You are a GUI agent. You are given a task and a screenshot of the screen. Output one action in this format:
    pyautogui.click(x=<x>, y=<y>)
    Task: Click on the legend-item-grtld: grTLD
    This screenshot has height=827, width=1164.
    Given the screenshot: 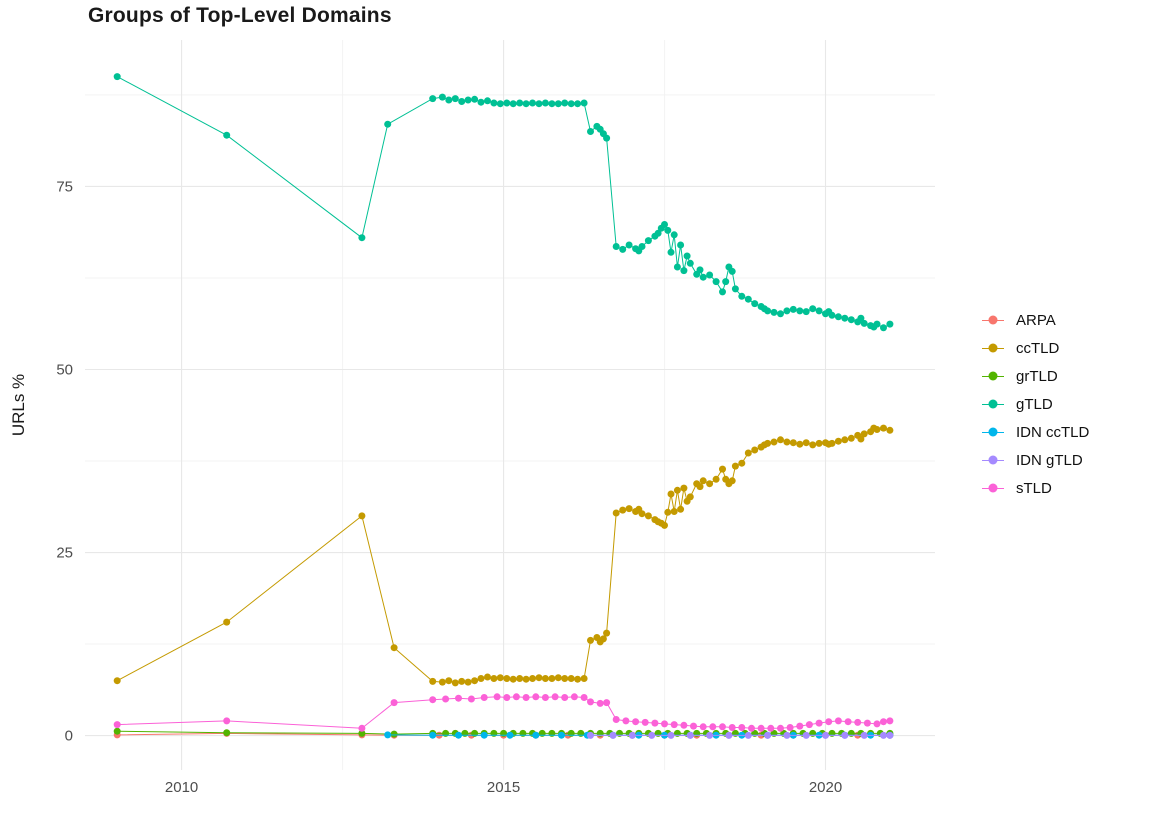 What is the action you would take?
    pyautogui.click(x=1032, y=376)
    